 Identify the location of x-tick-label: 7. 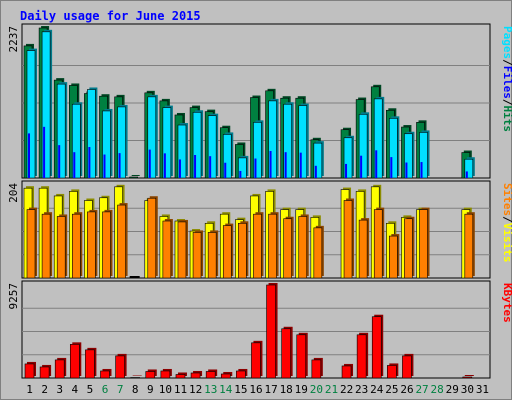
(120, 389).